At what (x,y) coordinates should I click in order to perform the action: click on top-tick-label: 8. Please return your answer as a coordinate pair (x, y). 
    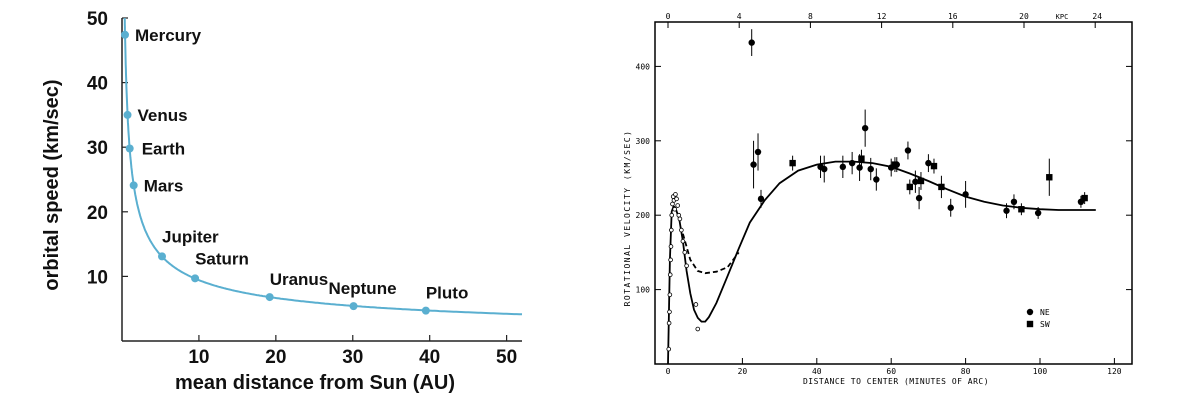
    Looking at the image, I should click on (810, 16).